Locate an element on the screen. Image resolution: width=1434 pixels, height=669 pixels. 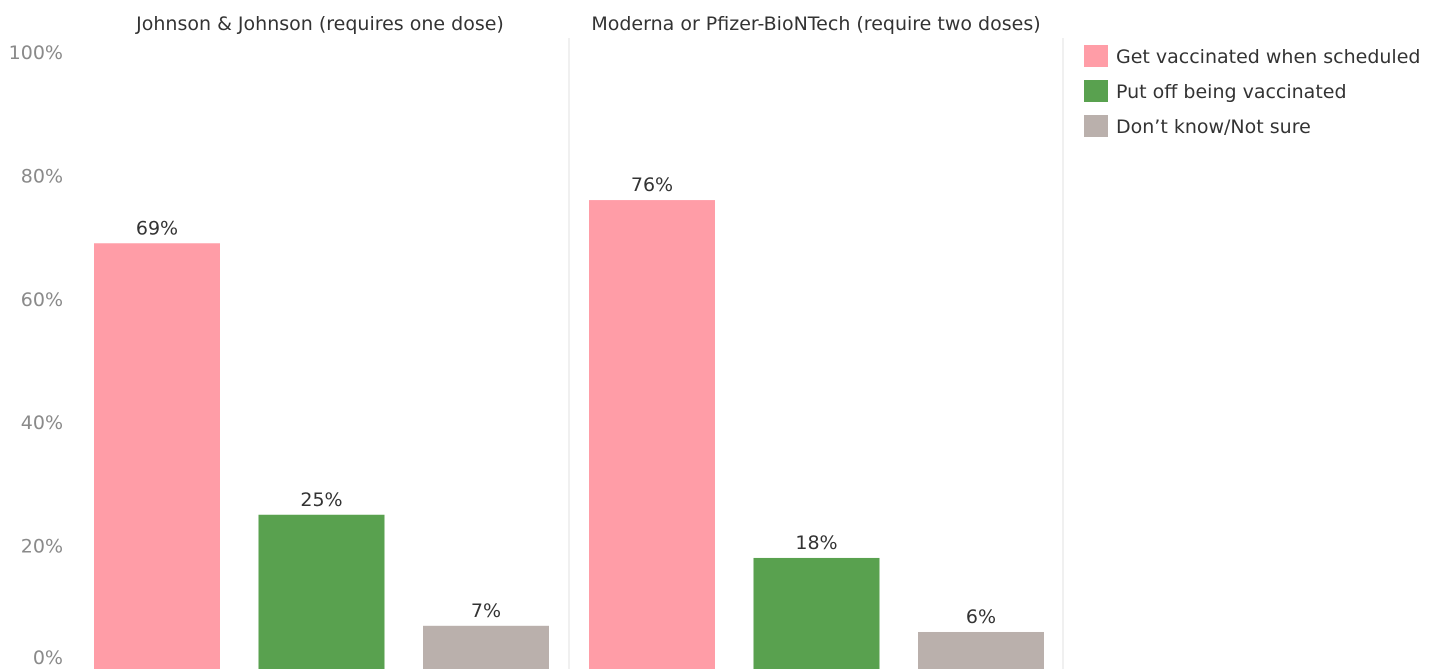
y-axis: 0% 20% 40% 60% 80% 100% is located at coordinates (36, 355).